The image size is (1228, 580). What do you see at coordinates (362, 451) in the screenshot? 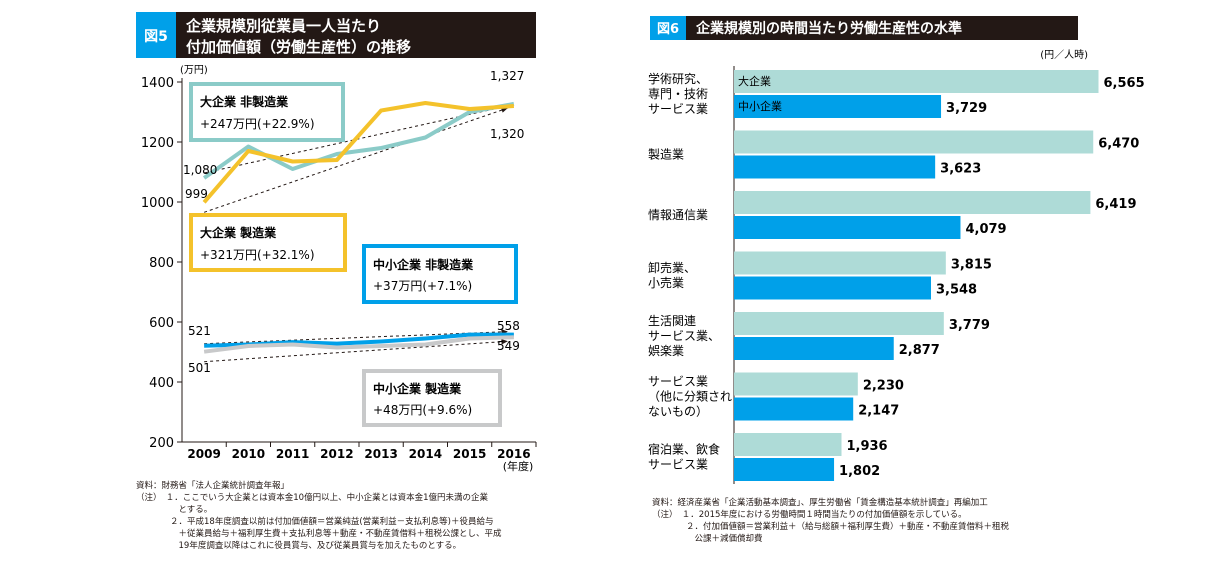
I see `fig5-x-tick-labels: 2009 2010 2011 2012 2013 2014 2015 2016` at bounding box center [362, 451].